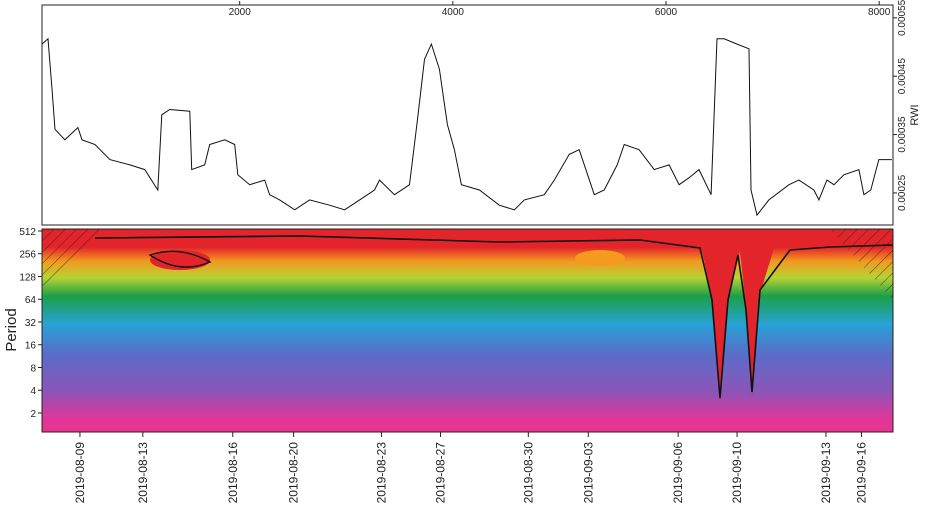 This screenshot has height=529, width=925. Describe the element at coordinates (902, 18) in the screenshot. I see `y-tick-label: 0.00055` at that location.